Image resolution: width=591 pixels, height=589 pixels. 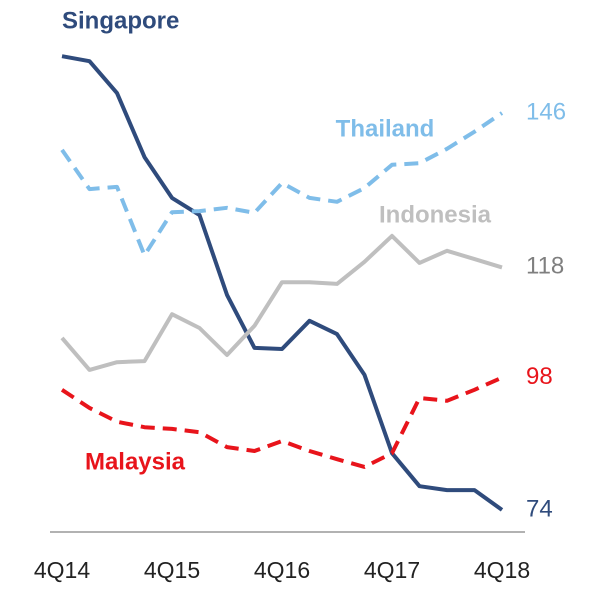 I want to click on x-tick-label: 4Q18, so click(x=502, y=570).